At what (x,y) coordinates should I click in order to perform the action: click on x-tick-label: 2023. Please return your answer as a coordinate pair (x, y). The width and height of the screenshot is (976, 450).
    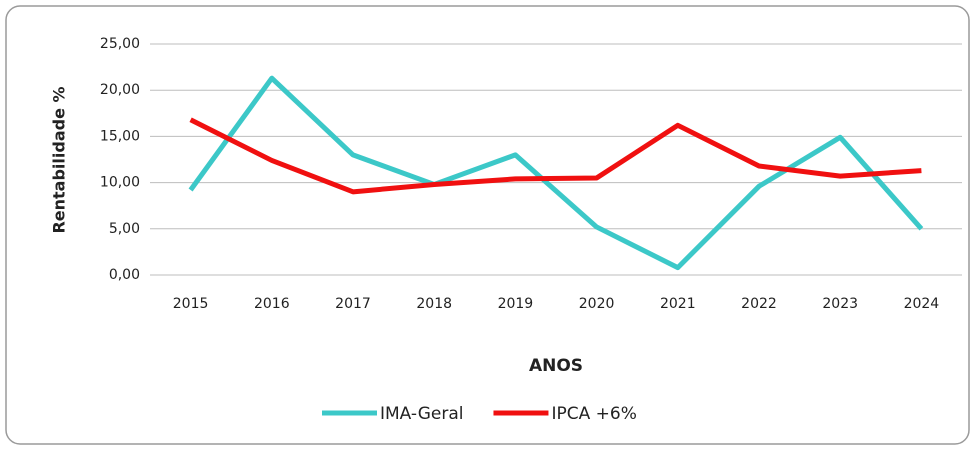
    Looking at the image, I should click on (840, 304).